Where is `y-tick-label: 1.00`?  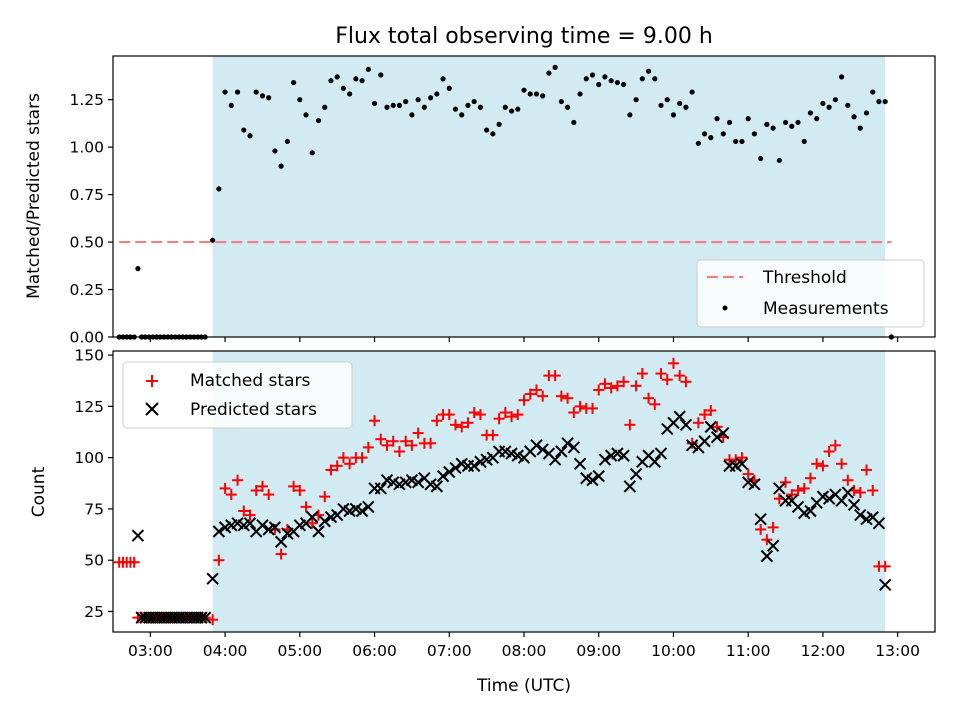 y-tick-label: 1.00 is located at coordinates (86, 148).